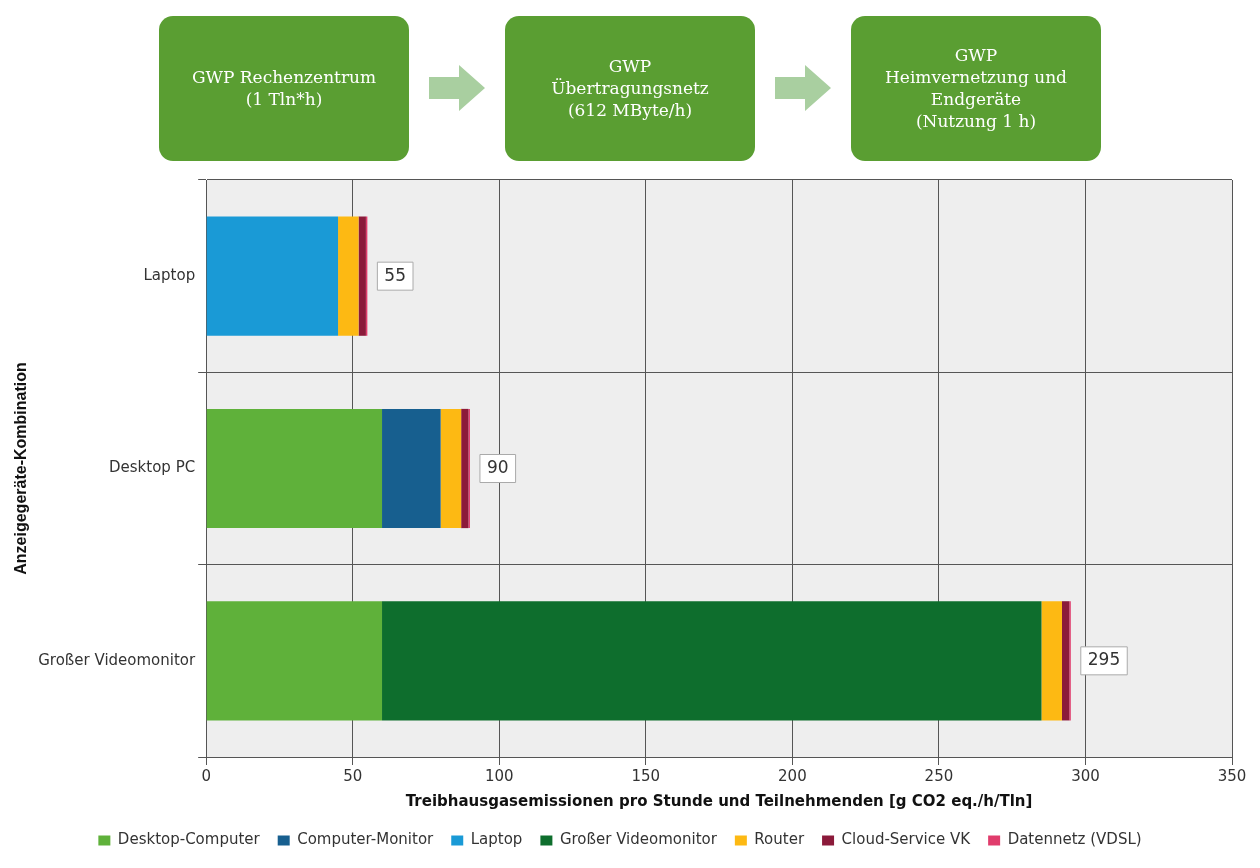  I want to click on x-axis-title: Treibhausgasemissionen pro Stunde und Teilnehmenden [g CO2 eq./h/Tln], so click(719, 800).